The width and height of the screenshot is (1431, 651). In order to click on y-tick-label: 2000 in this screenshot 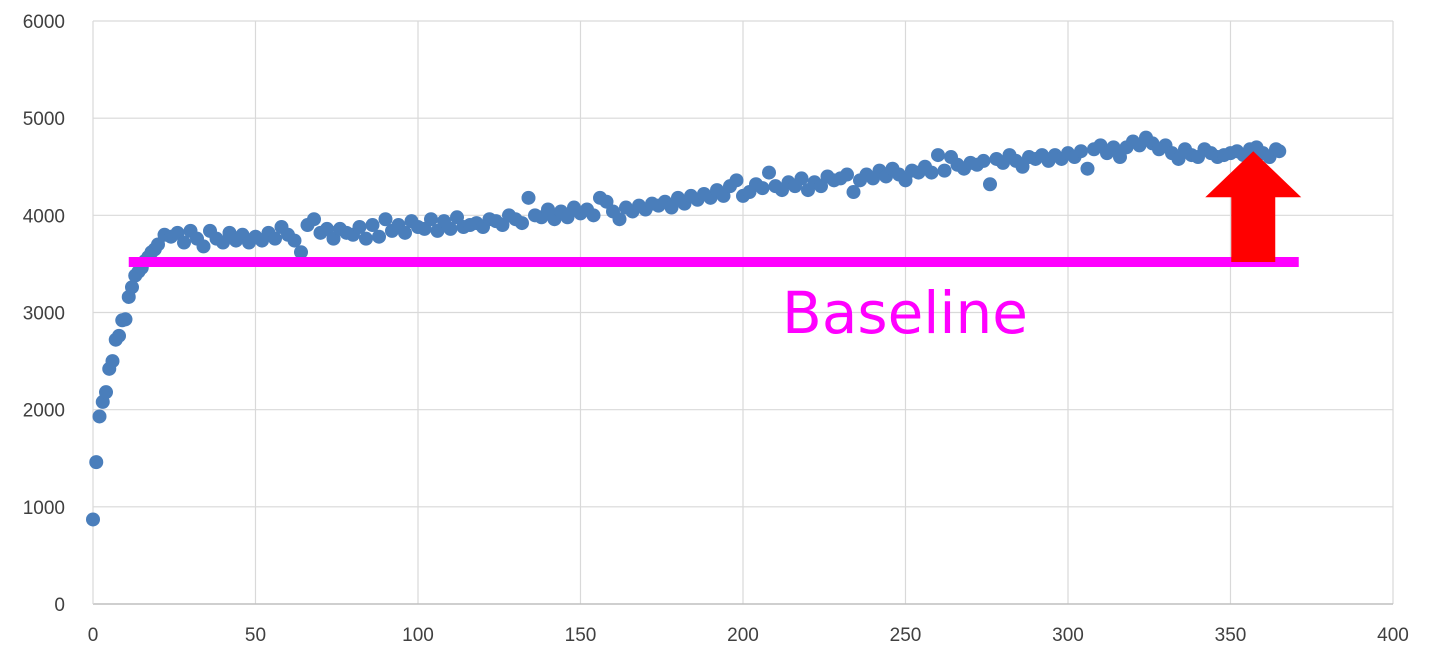, I will do `click(44, 411)`.